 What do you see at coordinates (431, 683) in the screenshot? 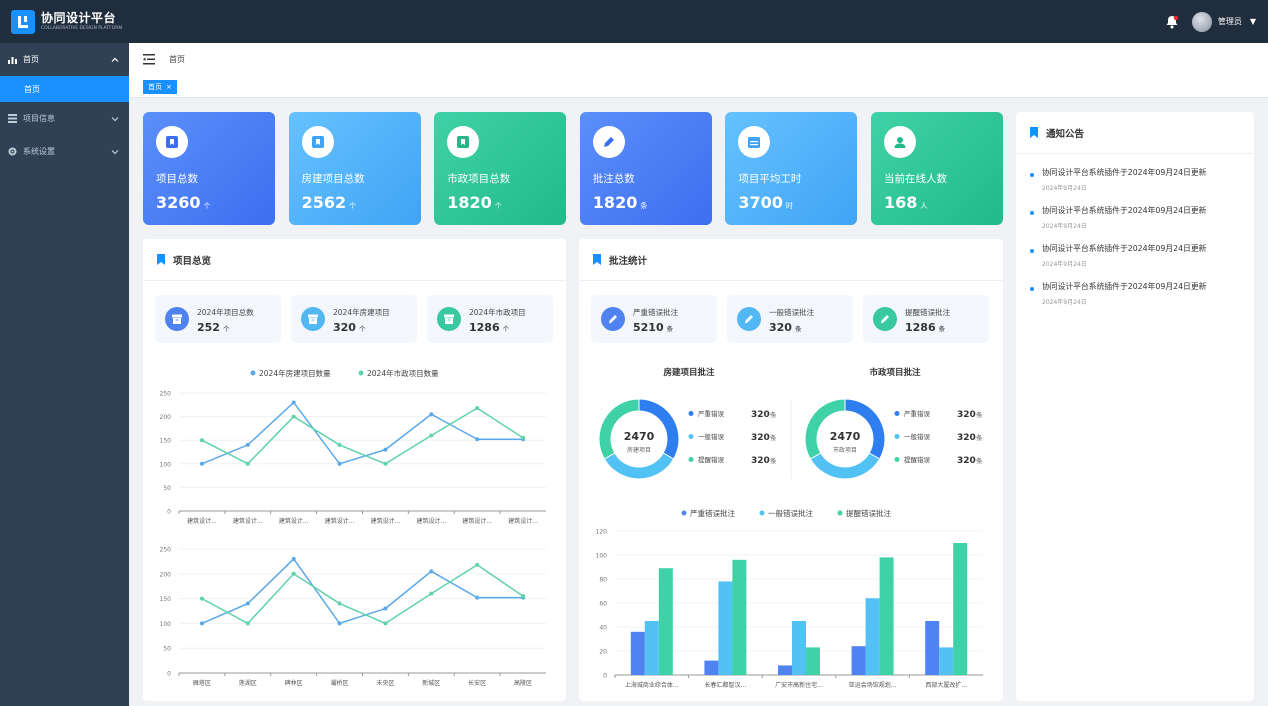
I see `x-tick-label: 新城区` at bounding box center [431, 683].